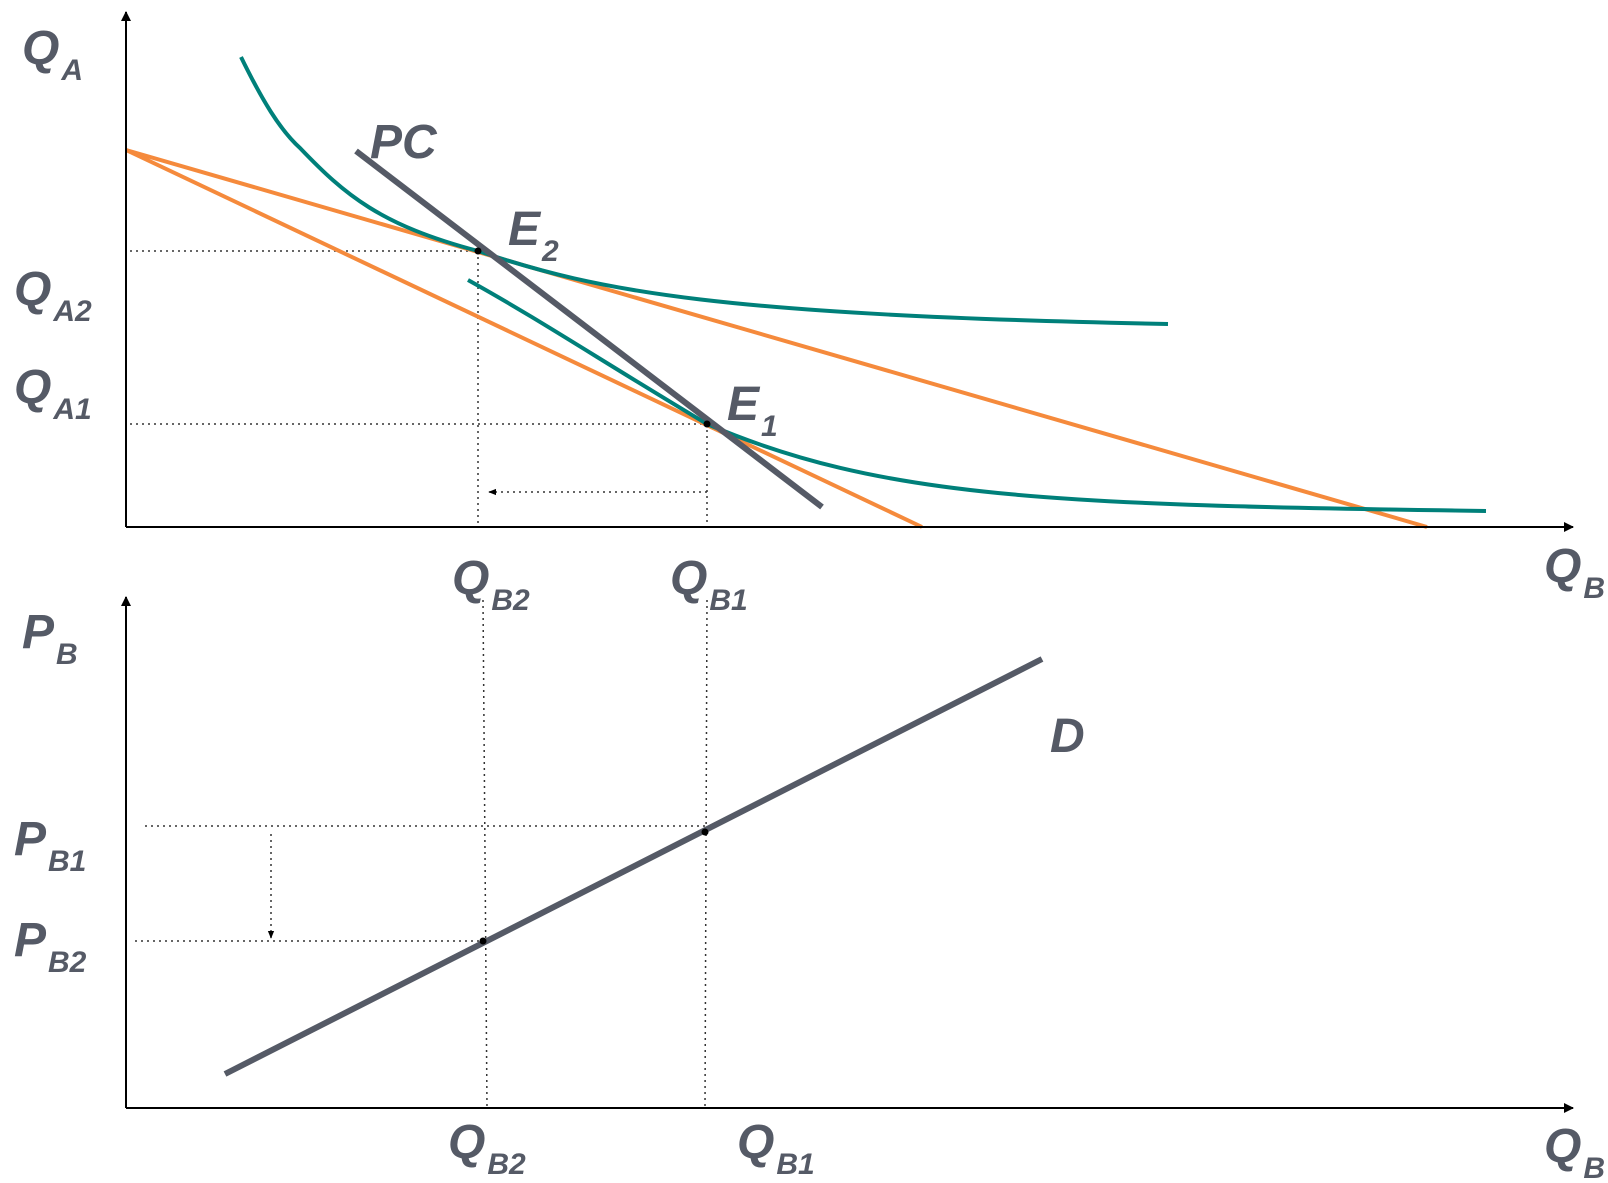  Describe the element at coordinates (485, 854) in the screenshot. I see `guide-qb2-bottom` at that location.